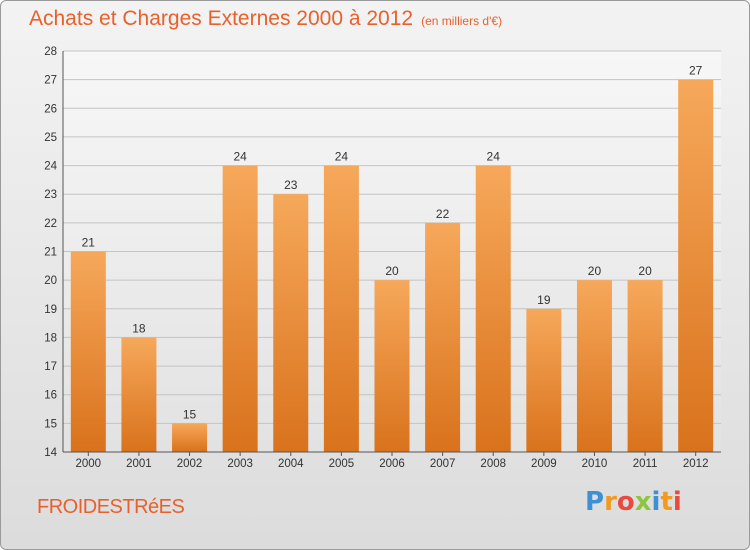 This screenshot has height=550, width=750. I want to click on y-tick-label: 21, so click(50, 253).